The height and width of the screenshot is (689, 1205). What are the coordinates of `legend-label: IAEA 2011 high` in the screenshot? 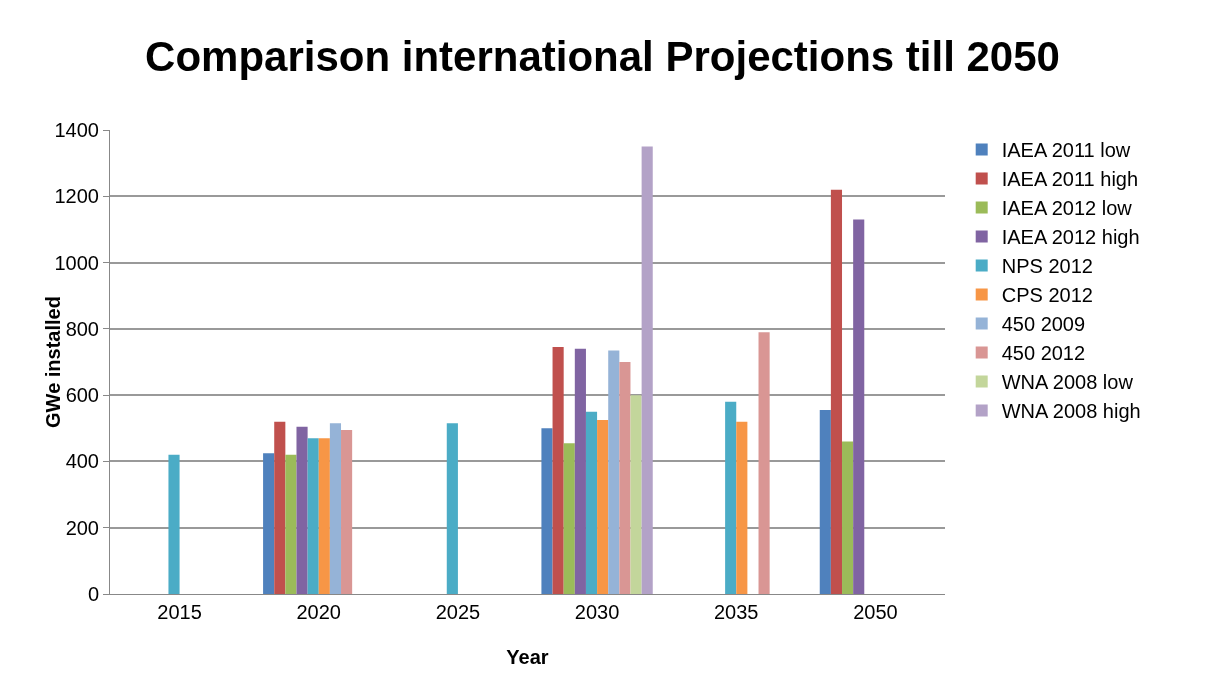 It's located at (1070, 179).